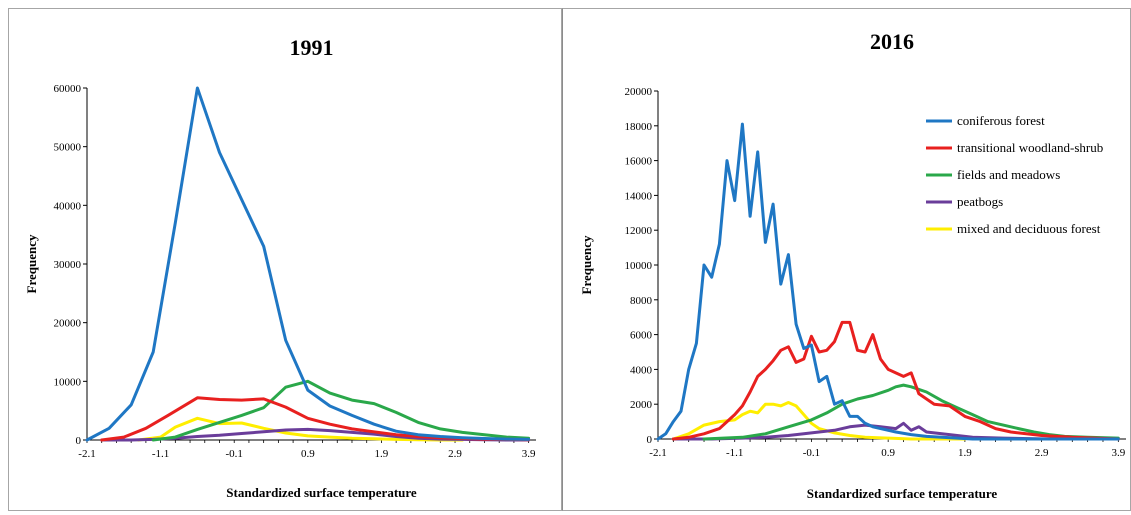 Image resolution: width=1131 pixels, height=515 pixels. I want to click on legend-item-label: transitional woodland-shrub, so click(1030, 147).